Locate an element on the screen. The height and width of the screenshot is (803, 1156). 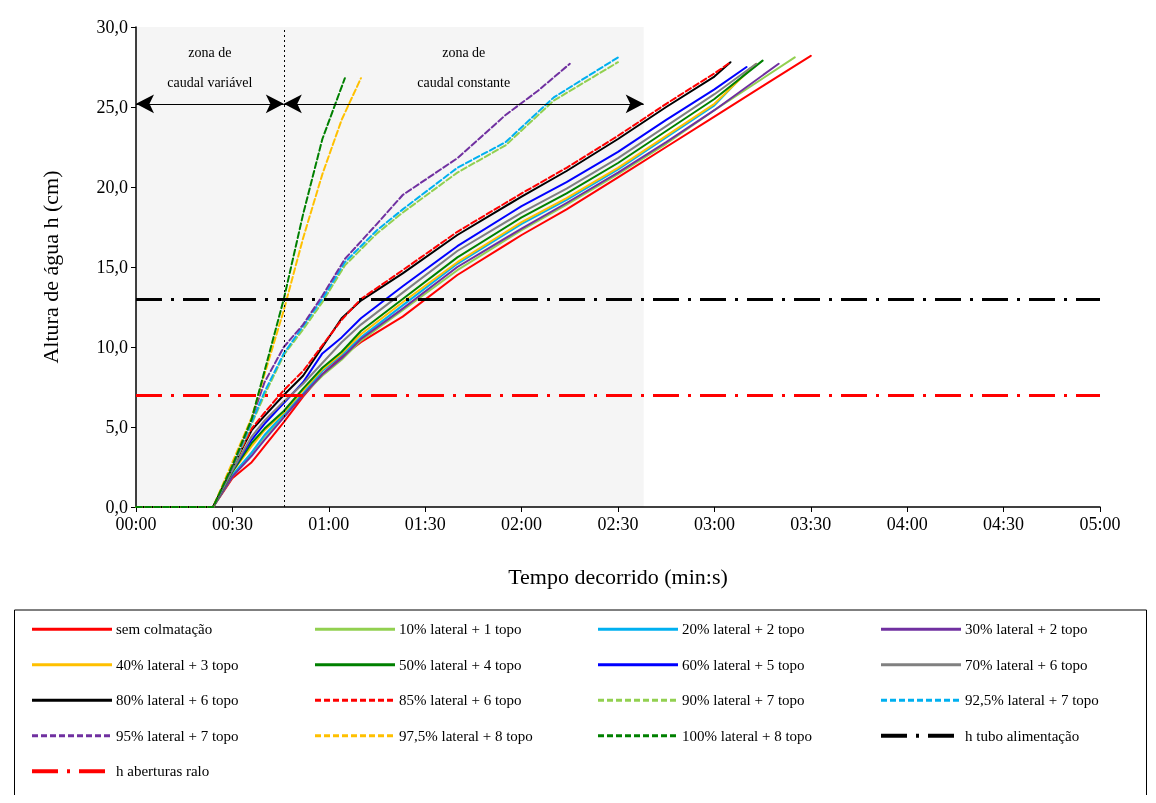
y-axis-title: Altura de água h (cm) is located at coordinates (50, 267).